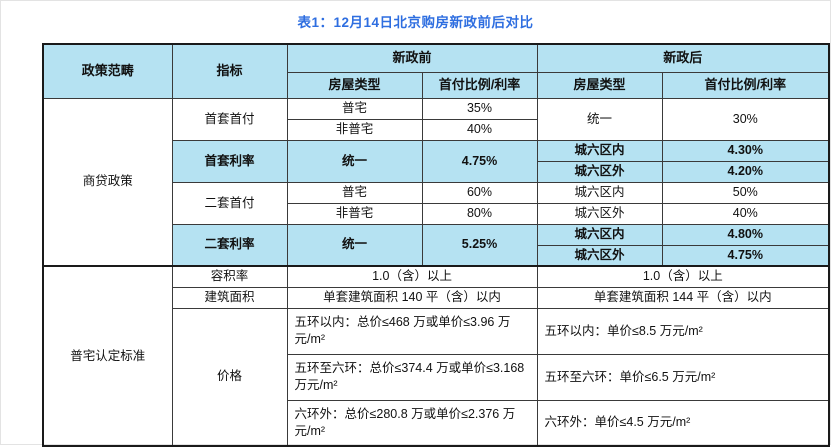 The width and height of the screenshot is (831, 447). I want to click on col-header-ratio-before: 首付比例/利率, so click(479, 85).